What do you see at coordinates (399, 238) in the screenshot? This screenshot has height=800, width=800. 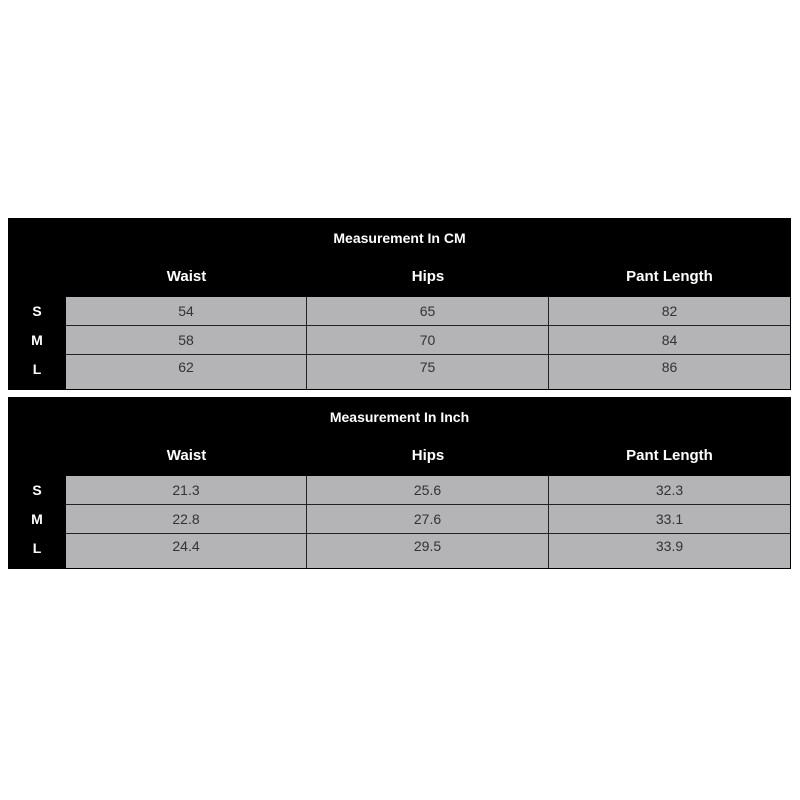 I see `table-title: Measurement In CM` at bounding box center [399, 238].